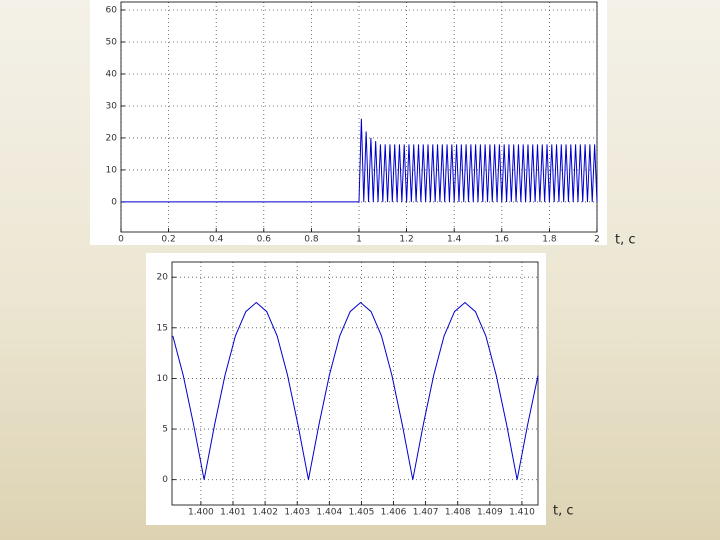  I want to click on x-tick-label: 1.406, so click(394, 513).